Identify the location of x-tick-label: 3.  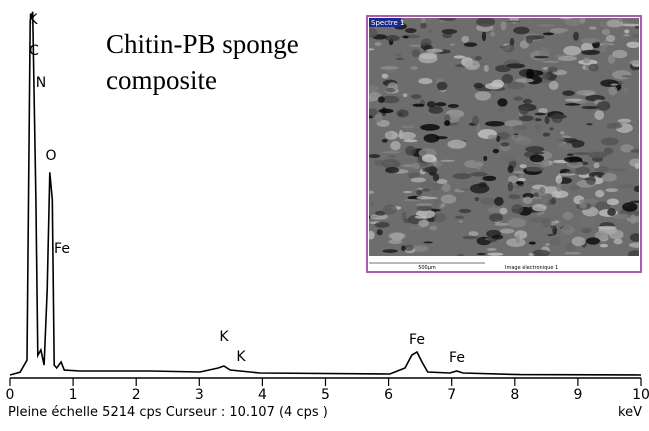
(199, 395).